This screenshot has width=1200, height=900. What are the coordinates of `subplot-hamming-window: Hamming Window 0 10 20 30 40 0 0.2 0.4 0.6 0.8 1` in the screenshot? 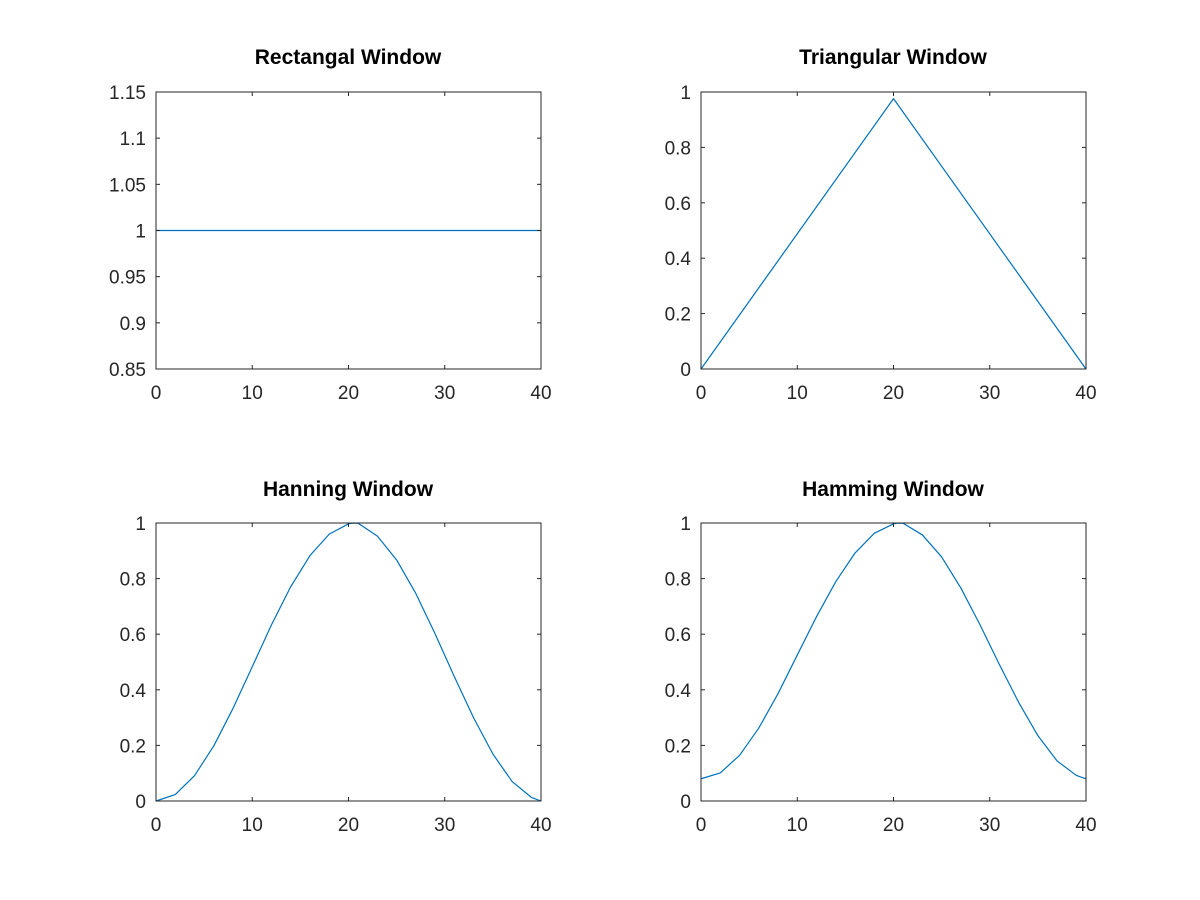 It's located at (881, 657).